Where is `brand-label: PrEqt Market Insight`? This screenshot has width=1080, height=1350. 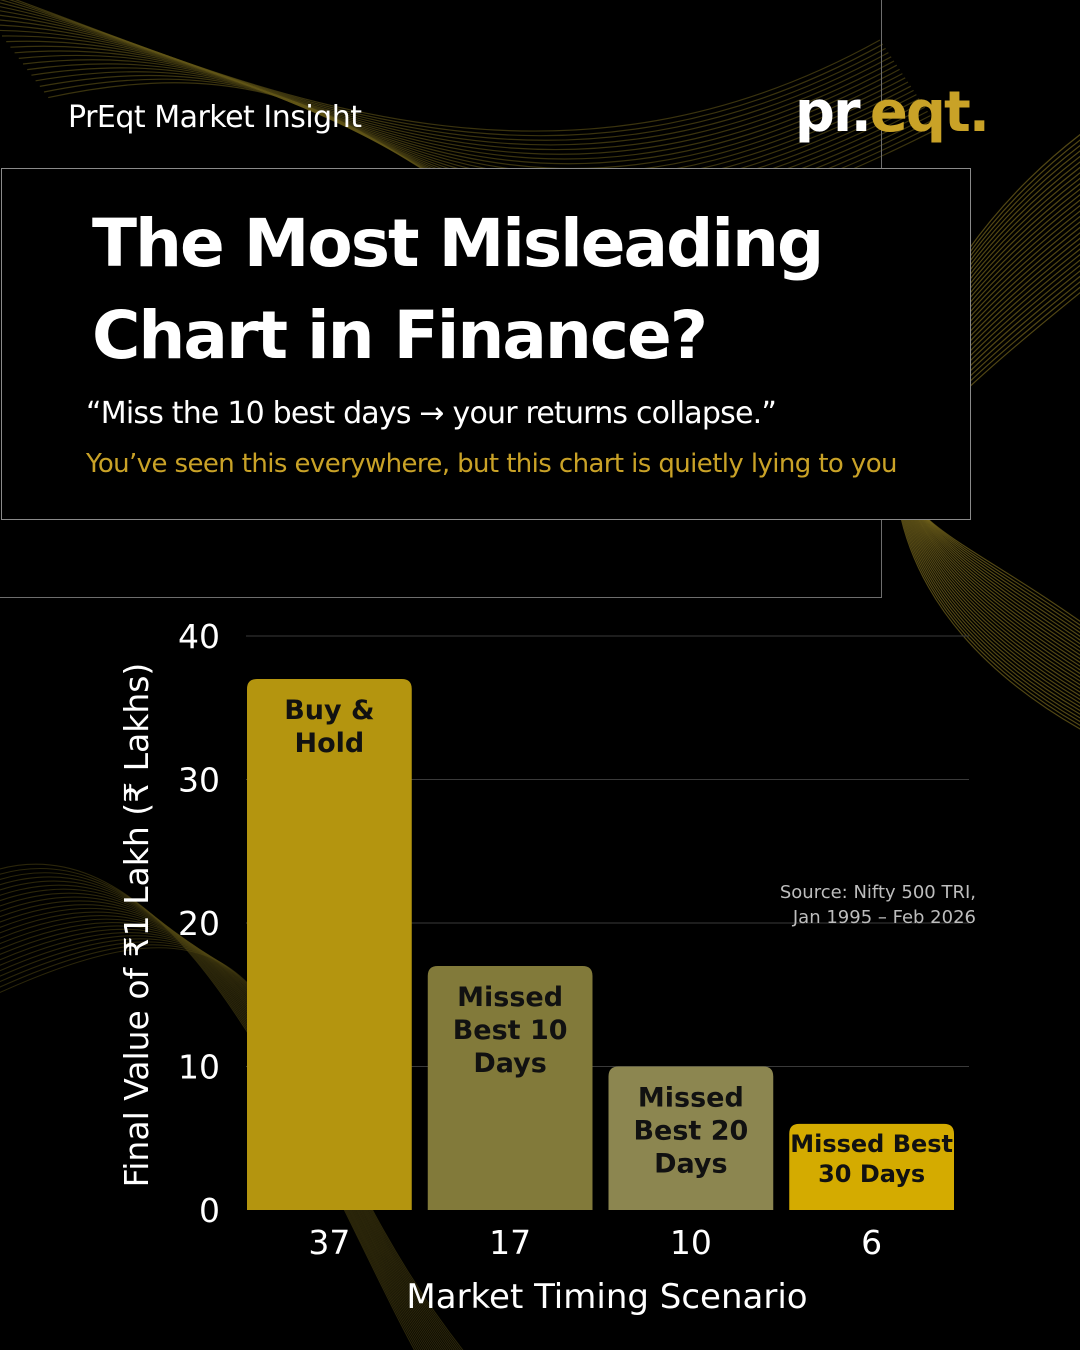
brand-label: PrEqt Market Insight is located at coordinates (215, 117).